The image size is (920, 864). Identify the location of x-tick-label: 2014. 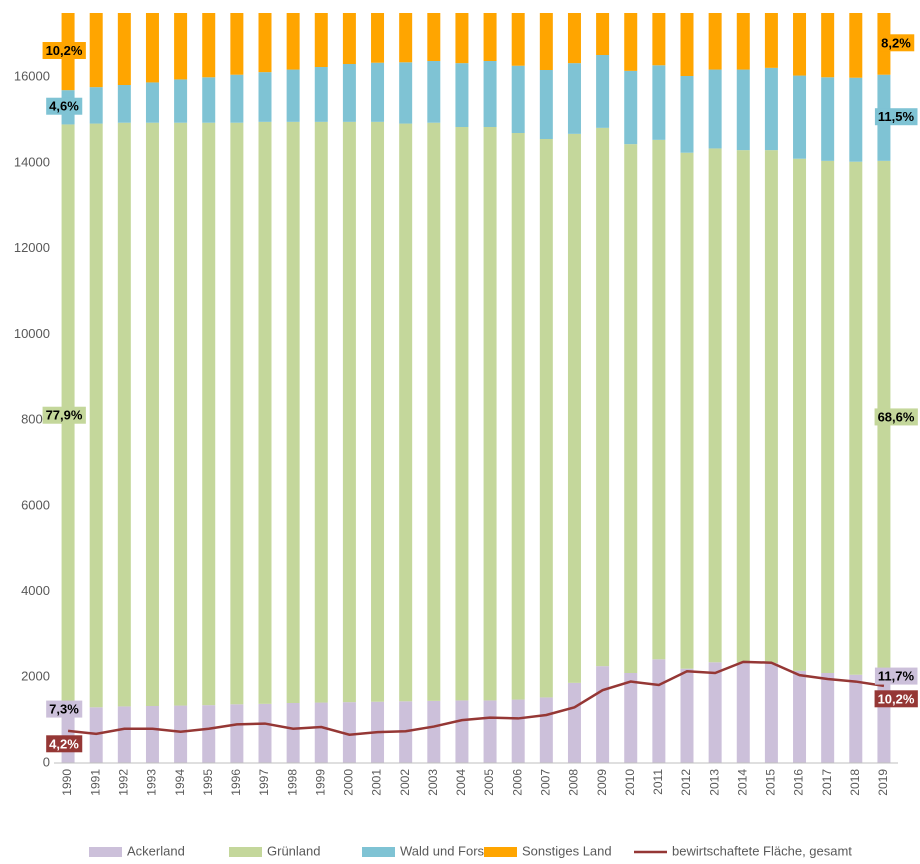
(742, 782).